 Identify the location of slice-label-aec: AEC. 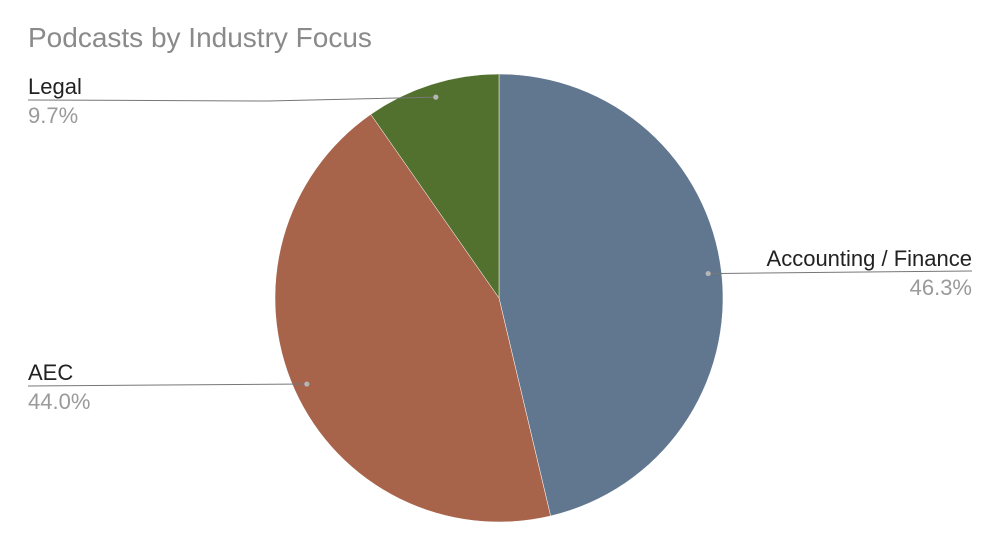
(50, 372).